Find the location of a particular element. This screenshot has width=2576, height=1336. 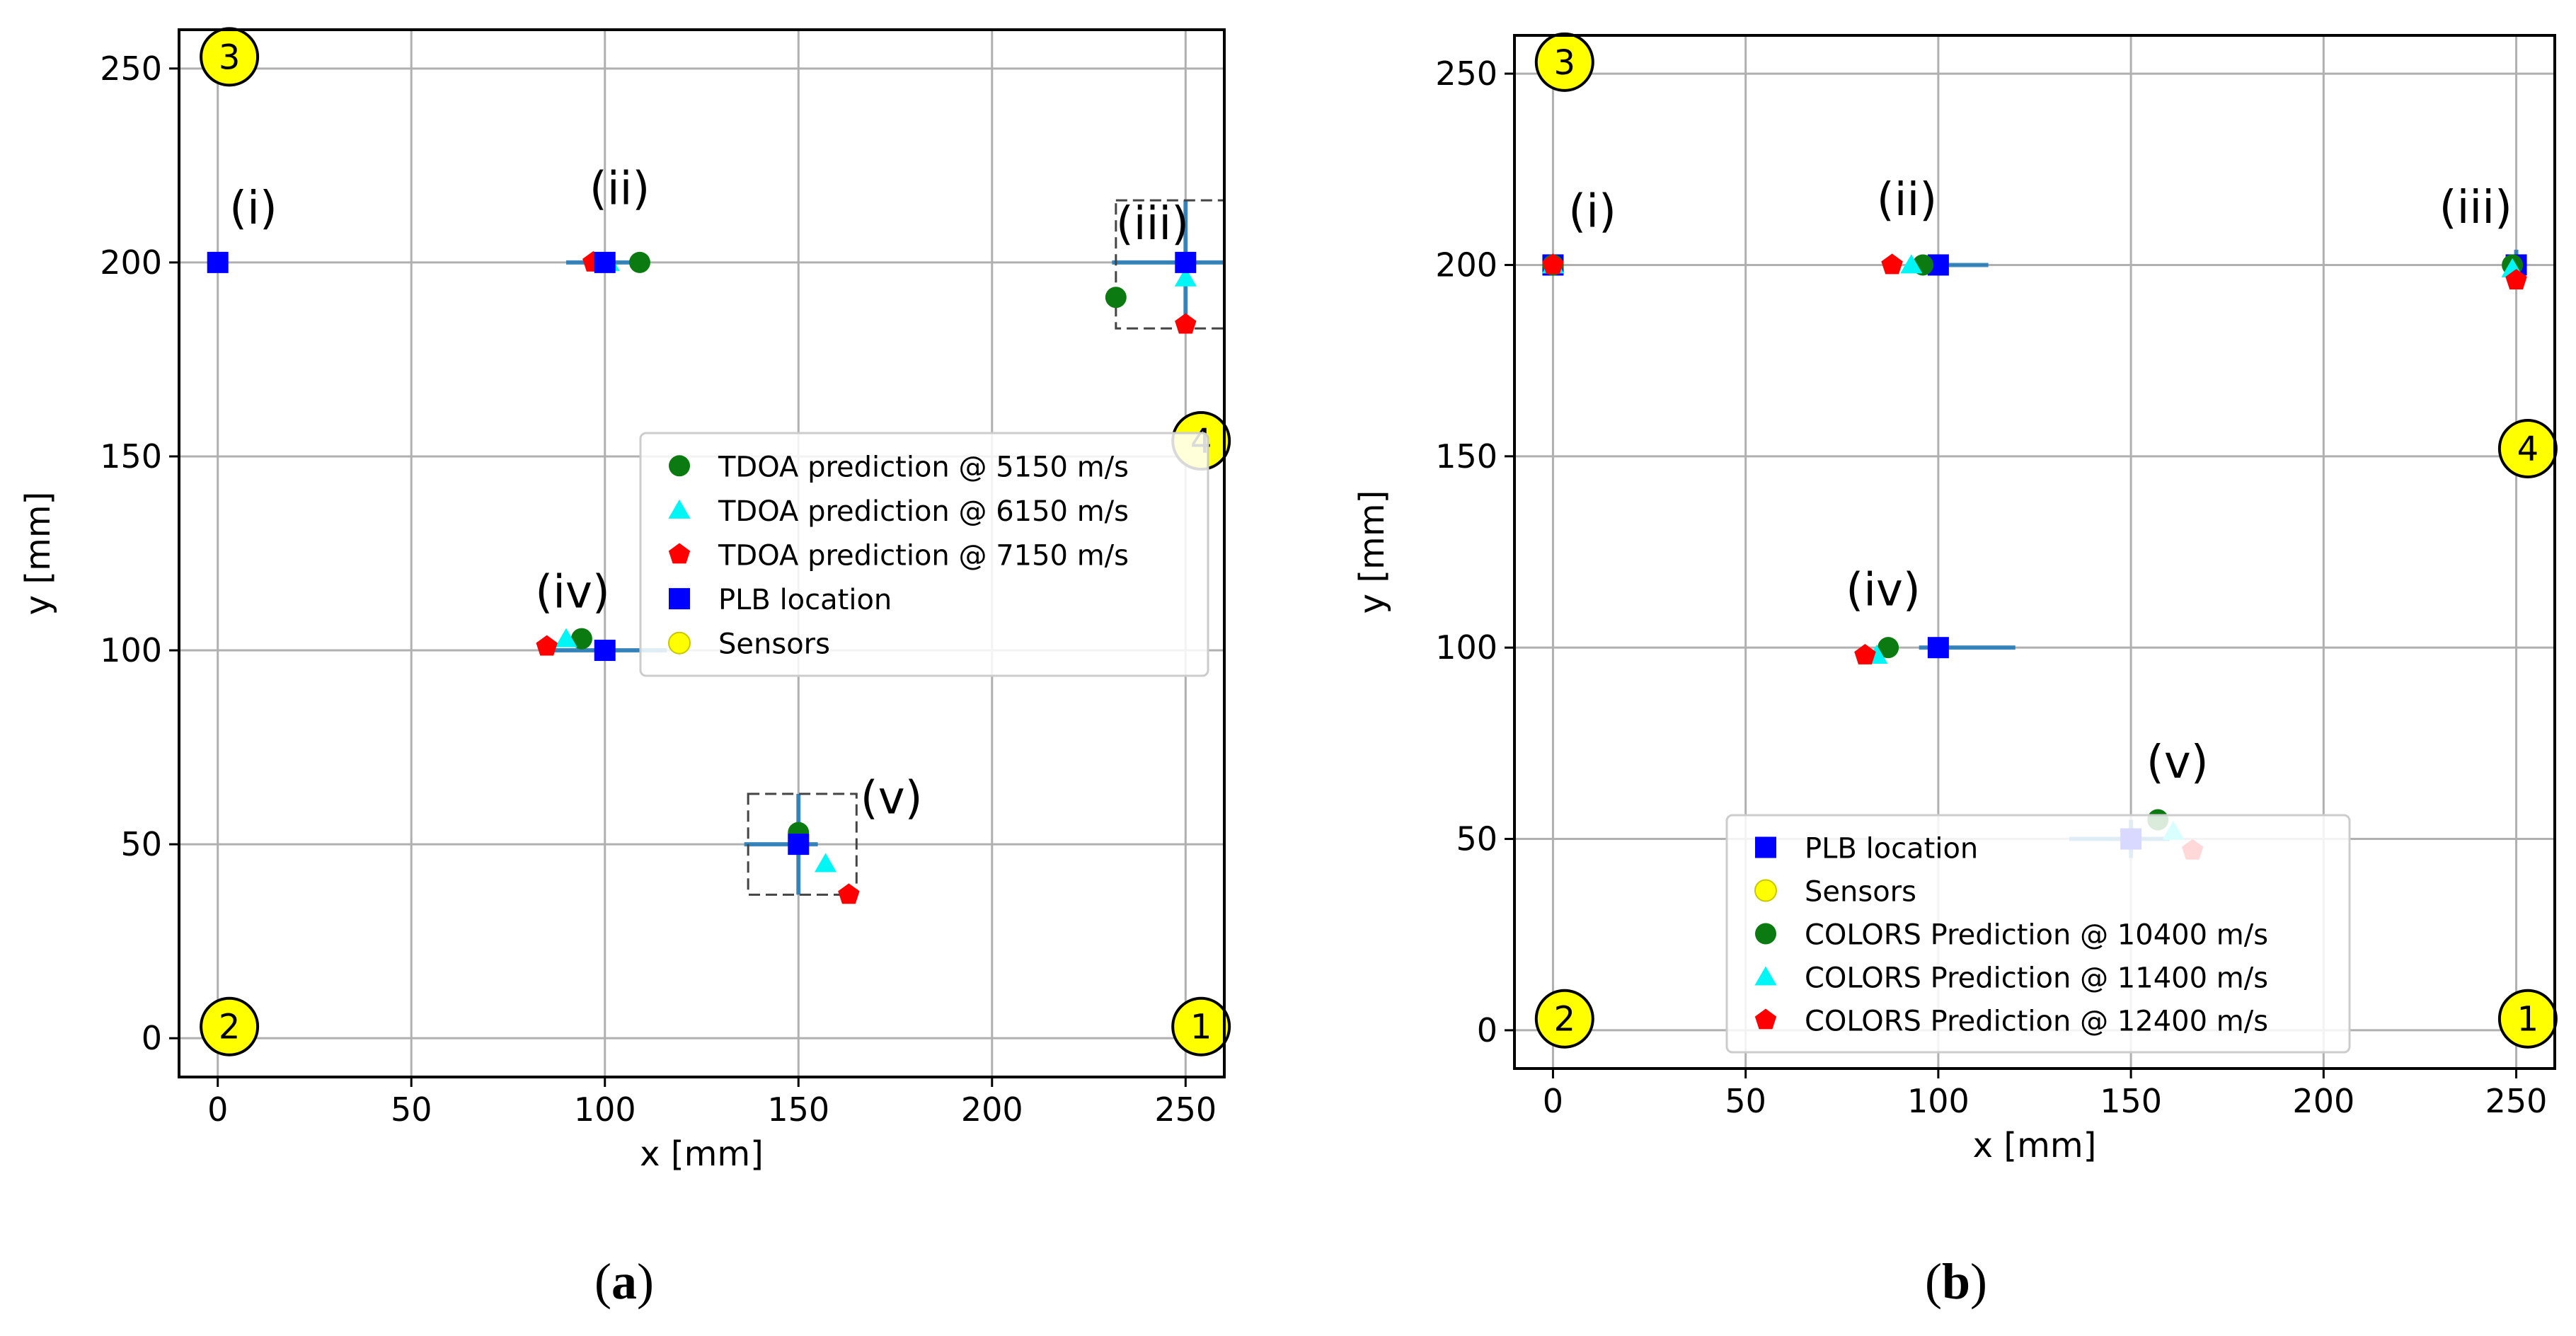

legend-label: TDOA prediction @ 5150 m/s is located at coordinates (923, 467).